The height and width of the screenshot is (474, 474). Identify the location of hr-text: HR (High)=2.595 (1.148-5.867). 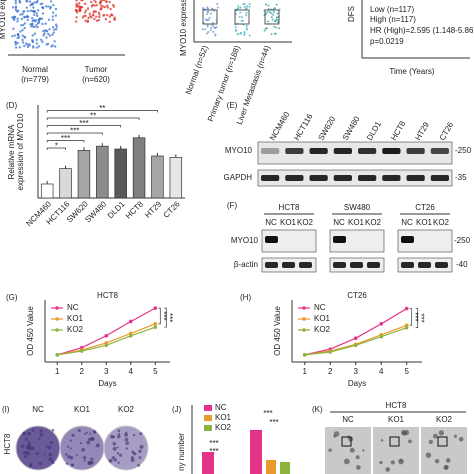
(422, 30).